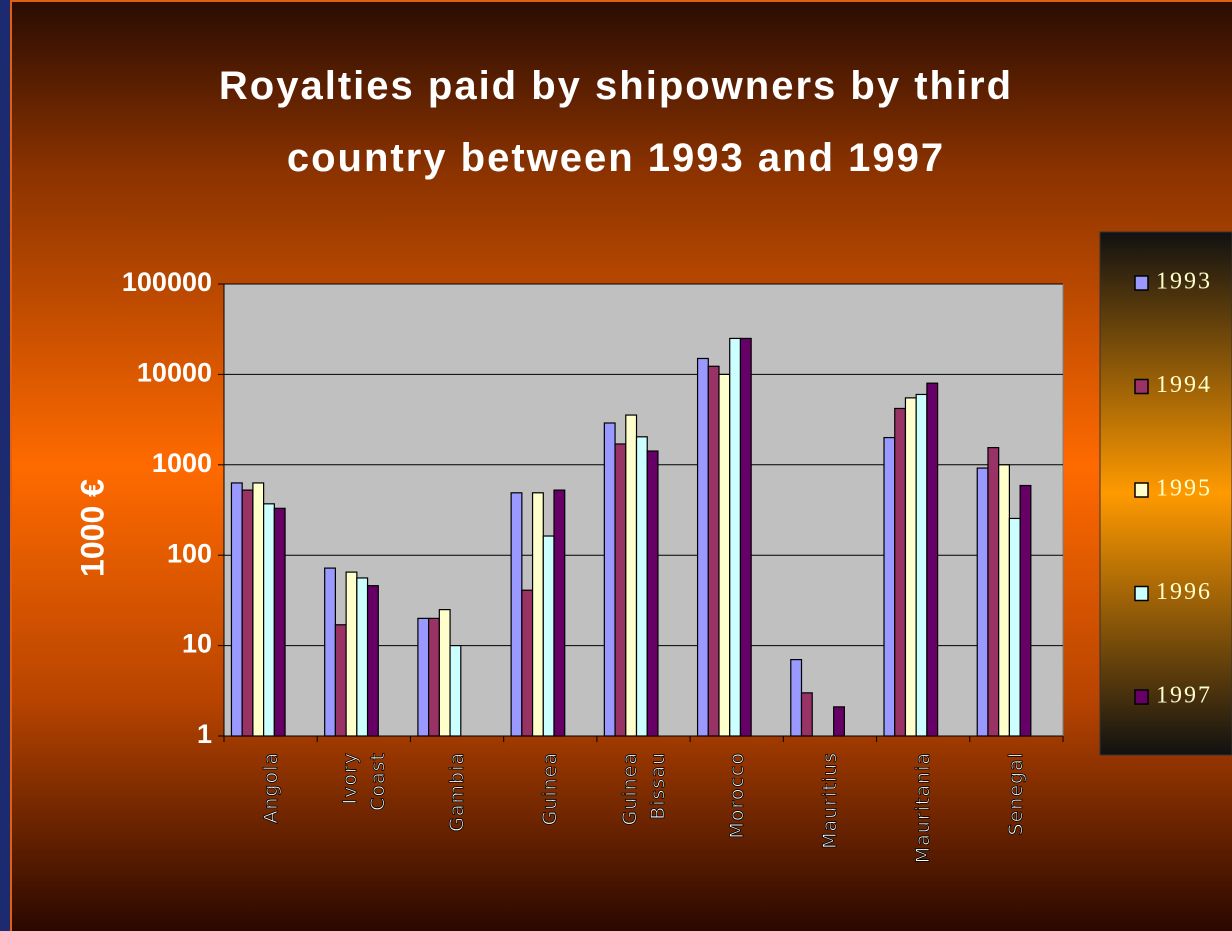 The height and width of the screenshot is (931, 1232). I want to click on y-tick-label: 1000, so click(182, 463).